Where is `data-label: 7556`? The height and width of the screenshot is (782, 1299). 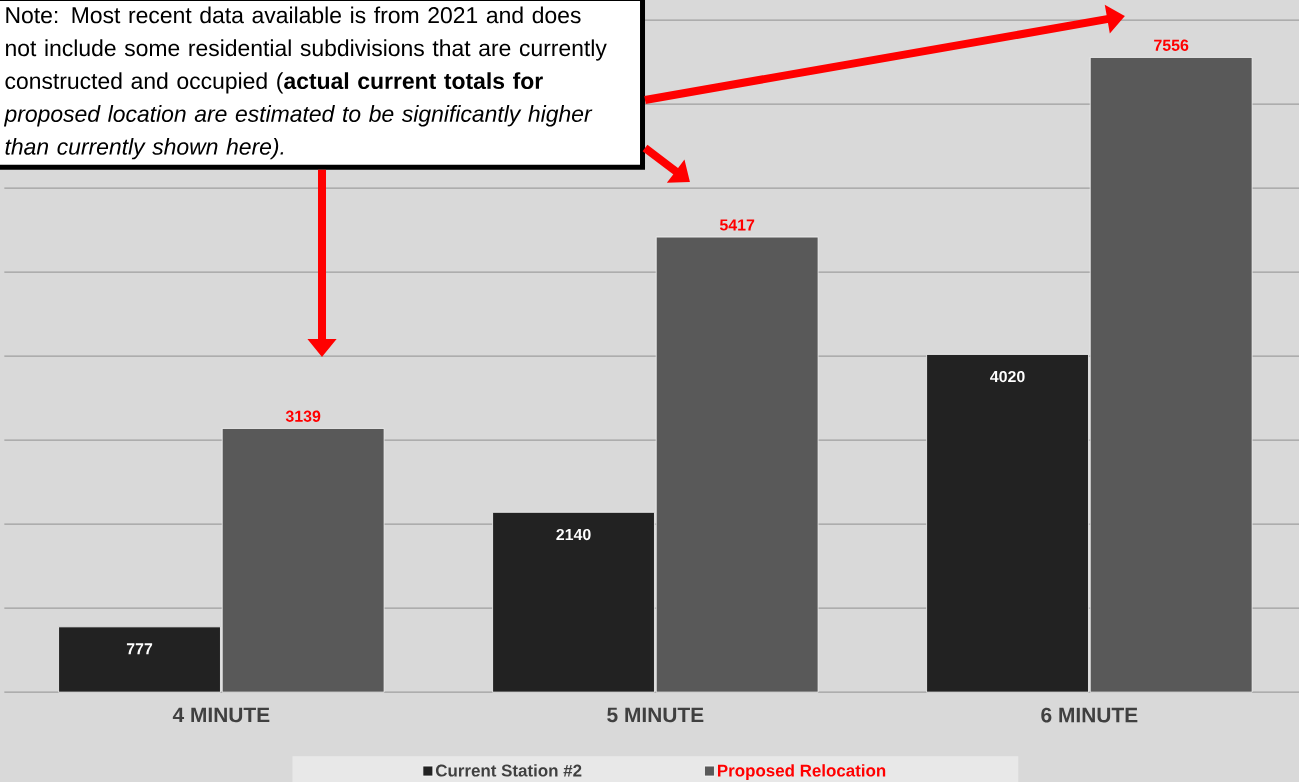 data-label: 7556 is located at coordinates (1171, 45).